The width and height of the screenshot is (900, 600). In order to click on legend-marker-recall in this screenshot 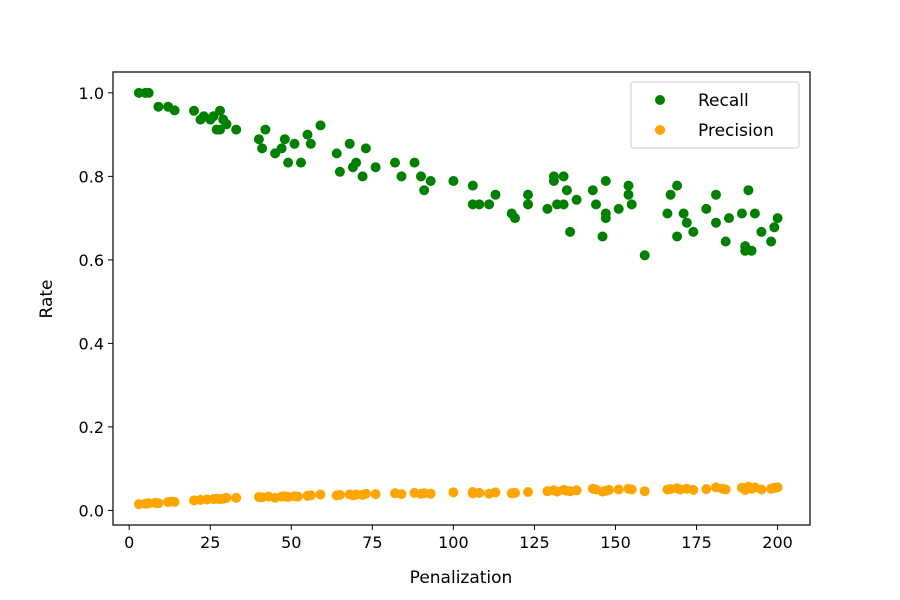, I will do `click(660, 100)`.